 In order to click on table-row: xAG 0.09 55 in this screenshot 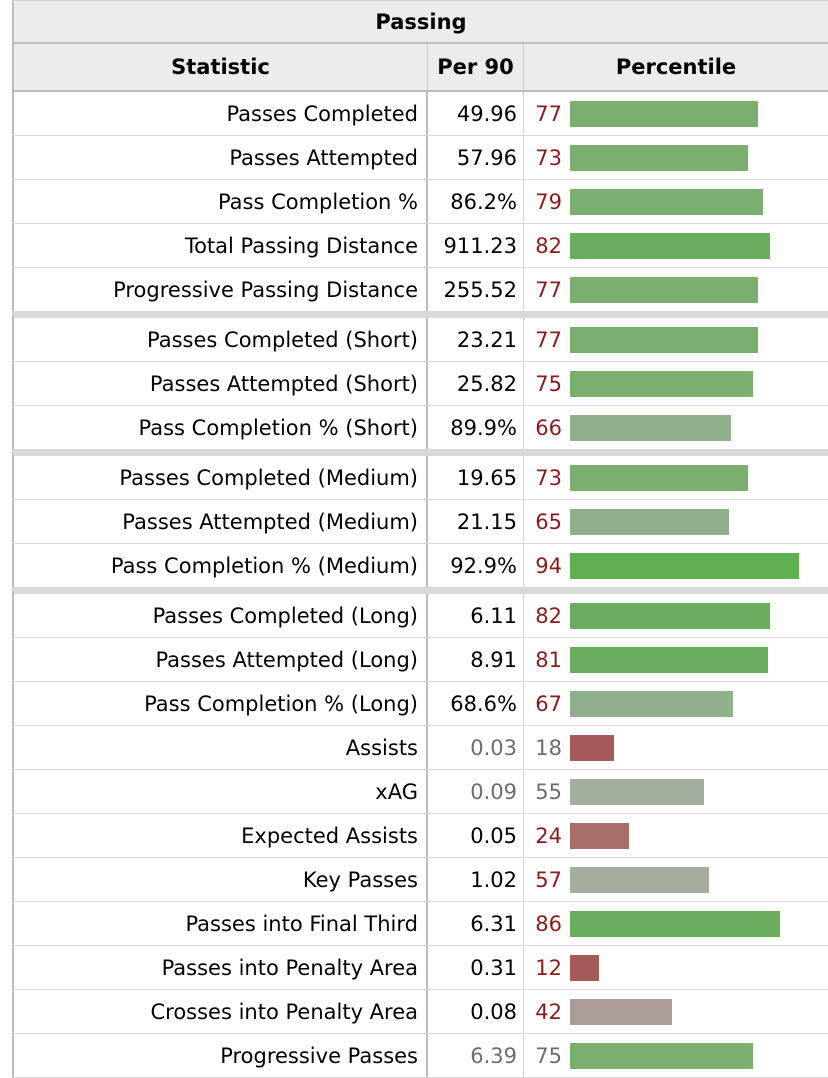, I will do `click(420, 792)`.